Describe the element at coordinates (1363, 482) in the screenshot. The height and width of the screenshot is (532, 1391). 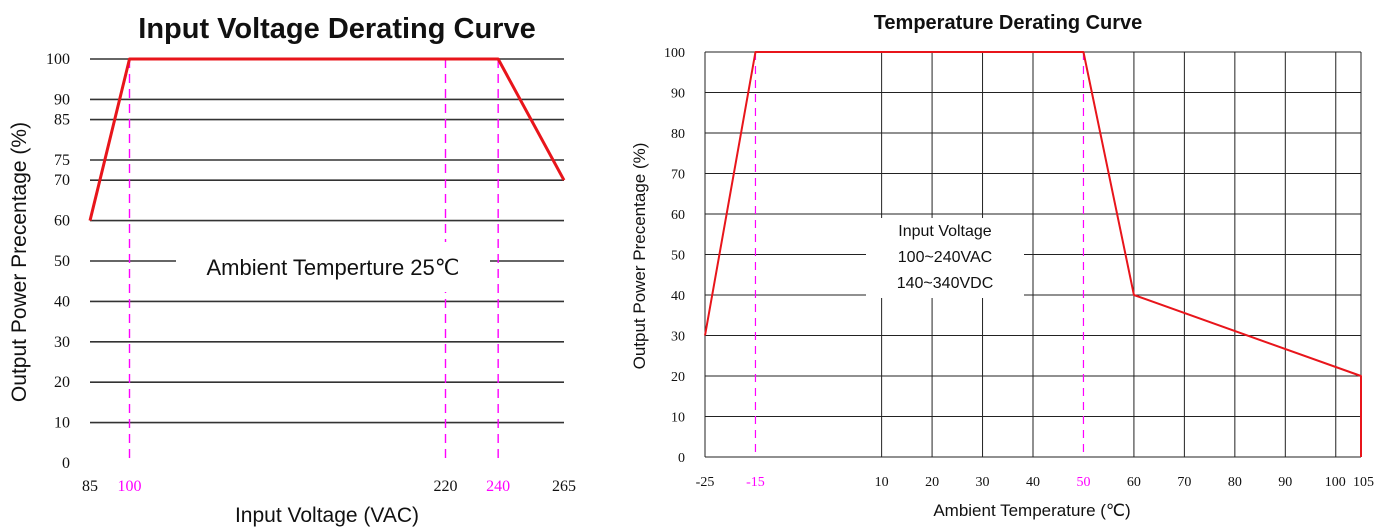
I see `x-tick-label: 105` at that location.